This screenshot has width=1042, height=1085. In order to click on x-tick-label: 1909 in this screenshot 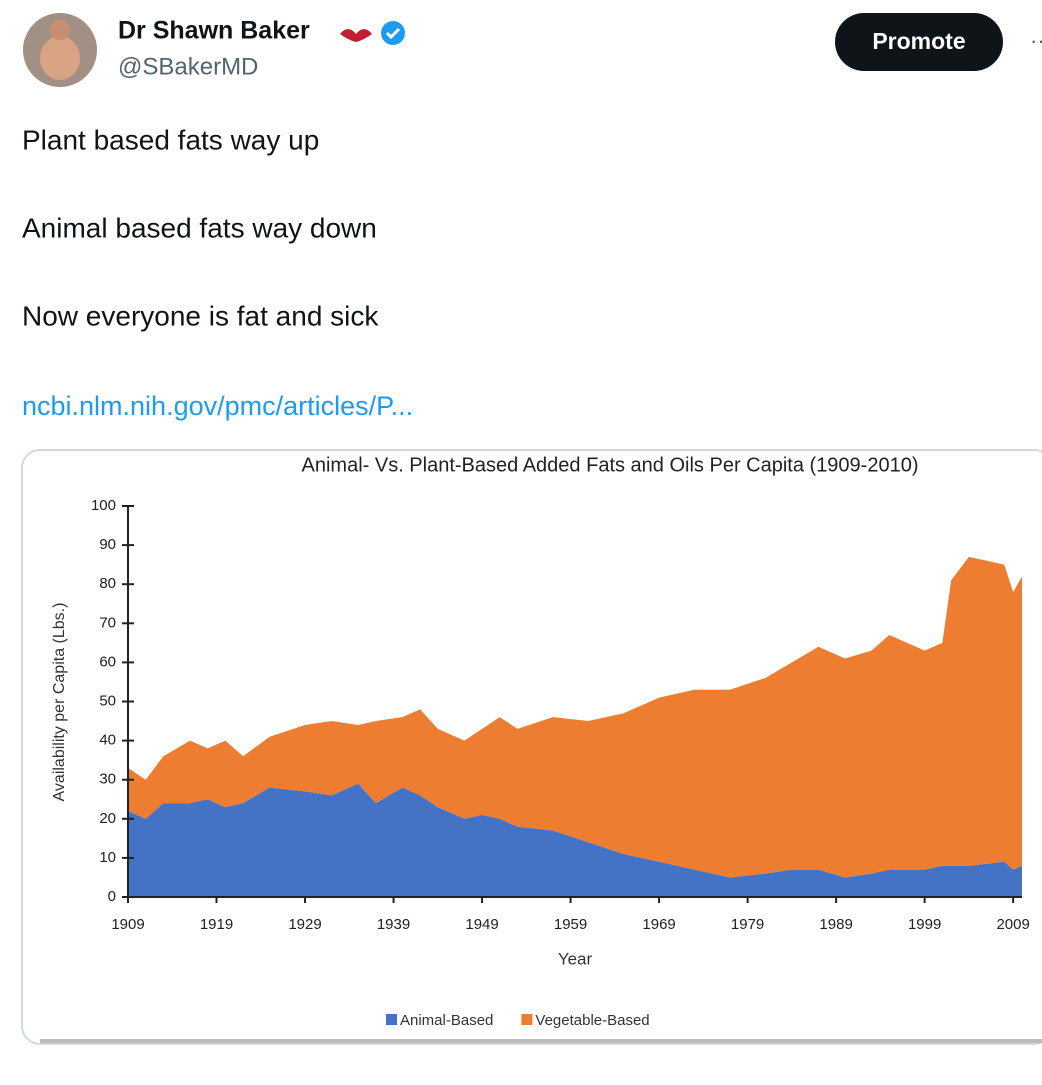, I will do `click(127, 924)`.